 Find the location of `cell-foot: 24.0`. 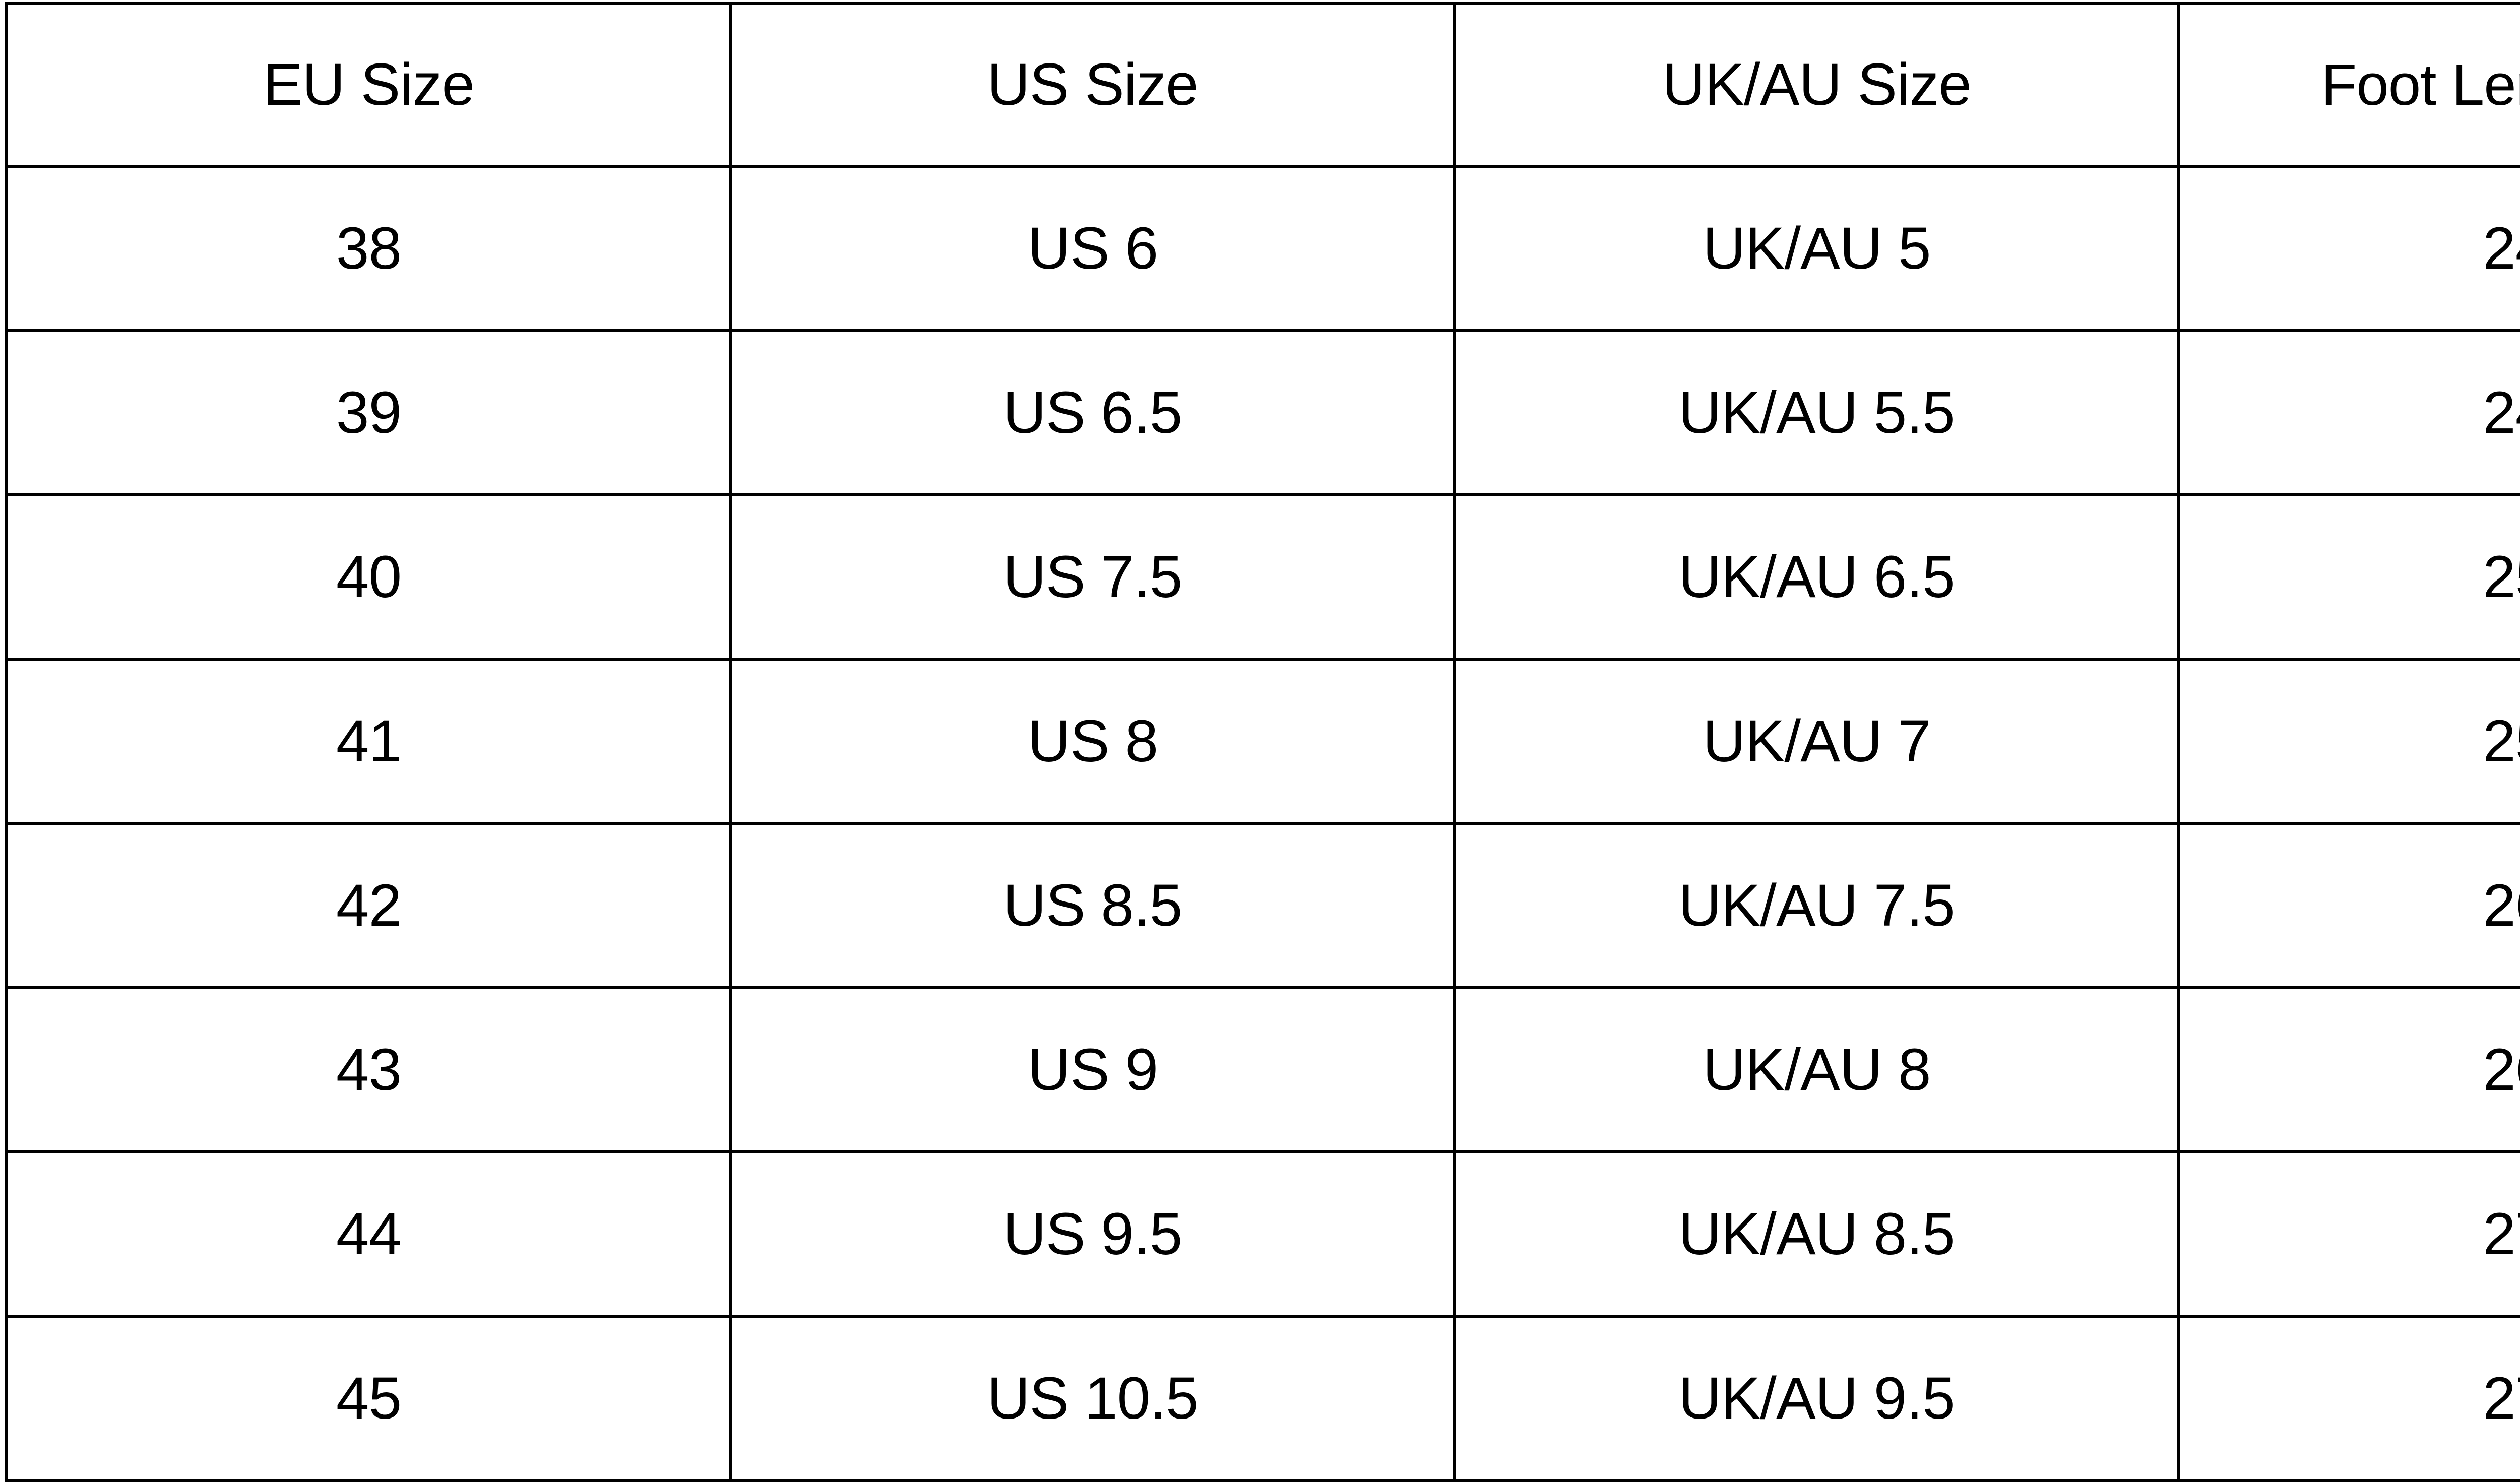

cell-foot: 24.0 is located at coordinates (2348, 248).